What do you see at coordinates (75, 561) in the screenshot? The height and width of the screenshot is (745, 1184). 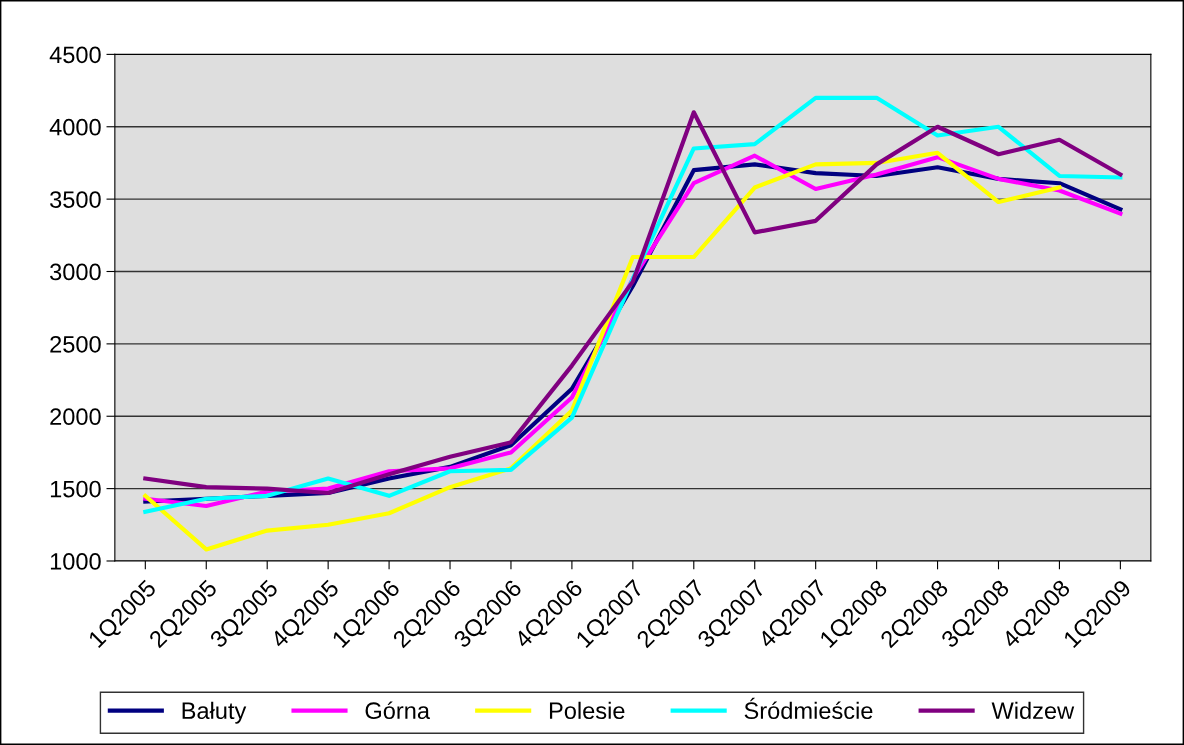 I see `y-tick-label: 1000` at bounding box center [75, 561].